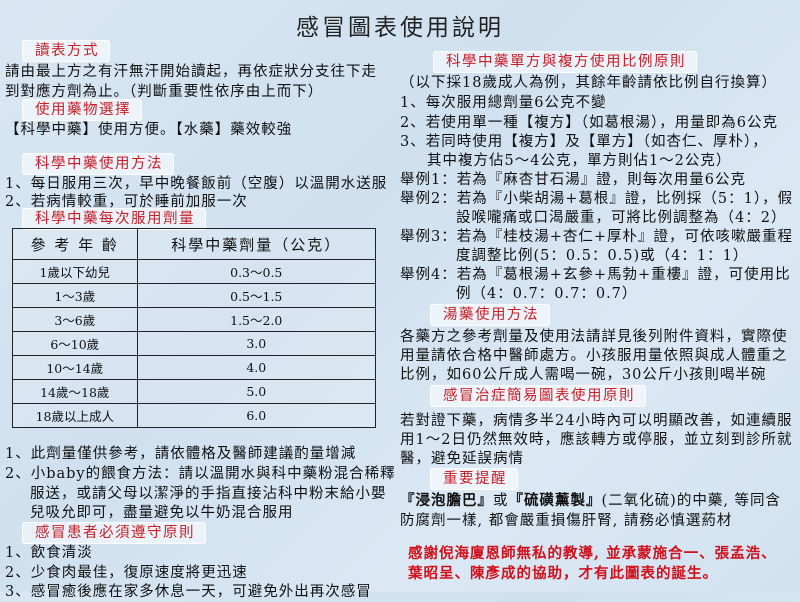 This screenshot has width=800, height=602. What do you see at coordinates (256, 343) in the screenshot?
I see `dose-cell: 3.0` at bounding box center [256, 343].